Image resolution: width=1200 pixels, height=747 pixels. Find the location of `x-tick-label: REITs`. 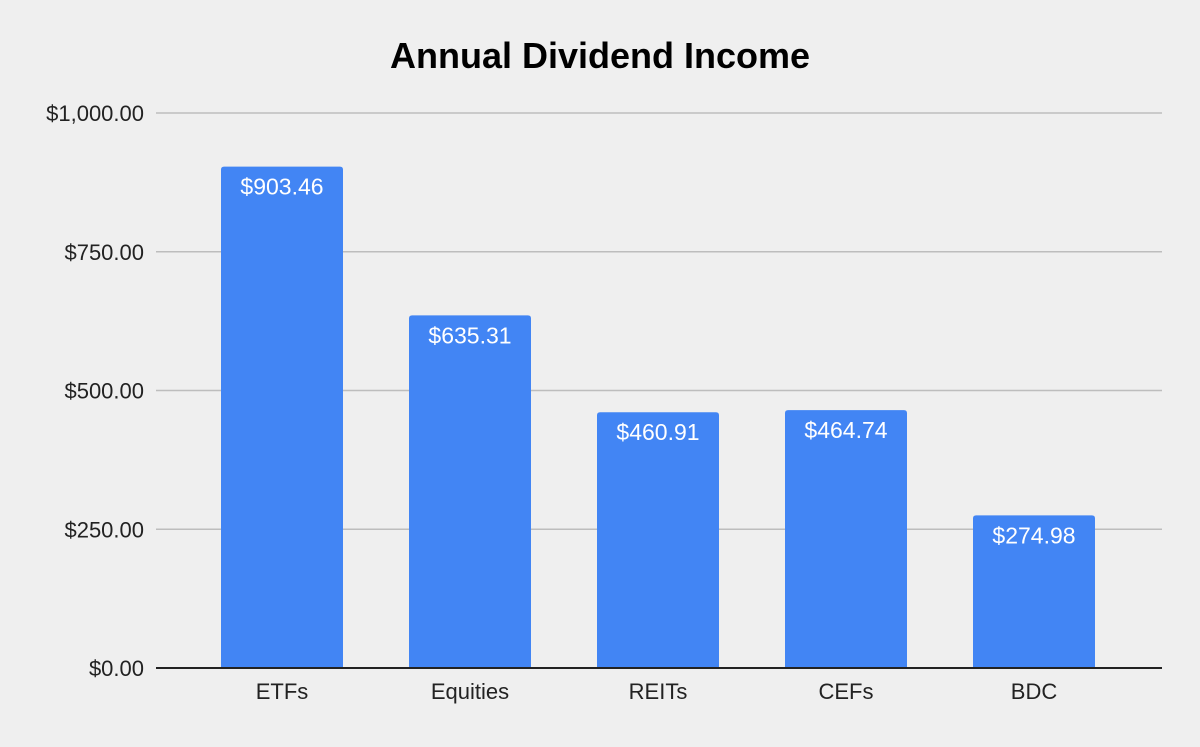

x-tick-label: REITs is located at coordinates (658, 691).